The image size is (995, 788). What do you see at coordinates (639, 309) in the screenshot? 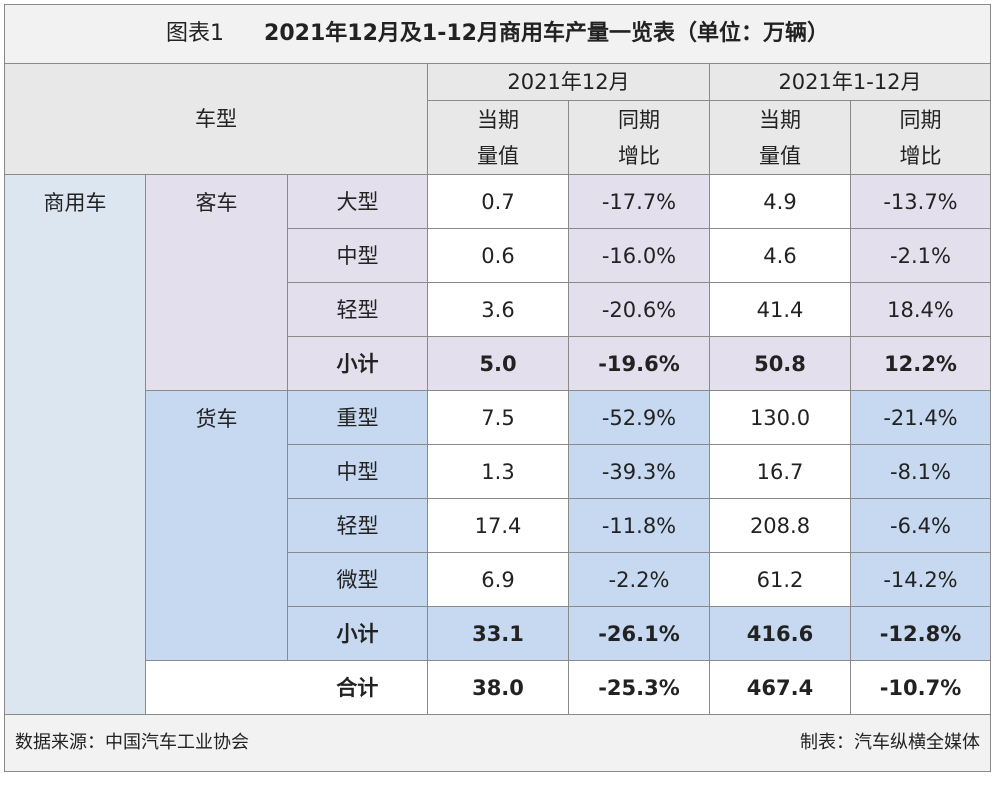
I see `value-cell: -20.6%` at bounding box center [639, 309].